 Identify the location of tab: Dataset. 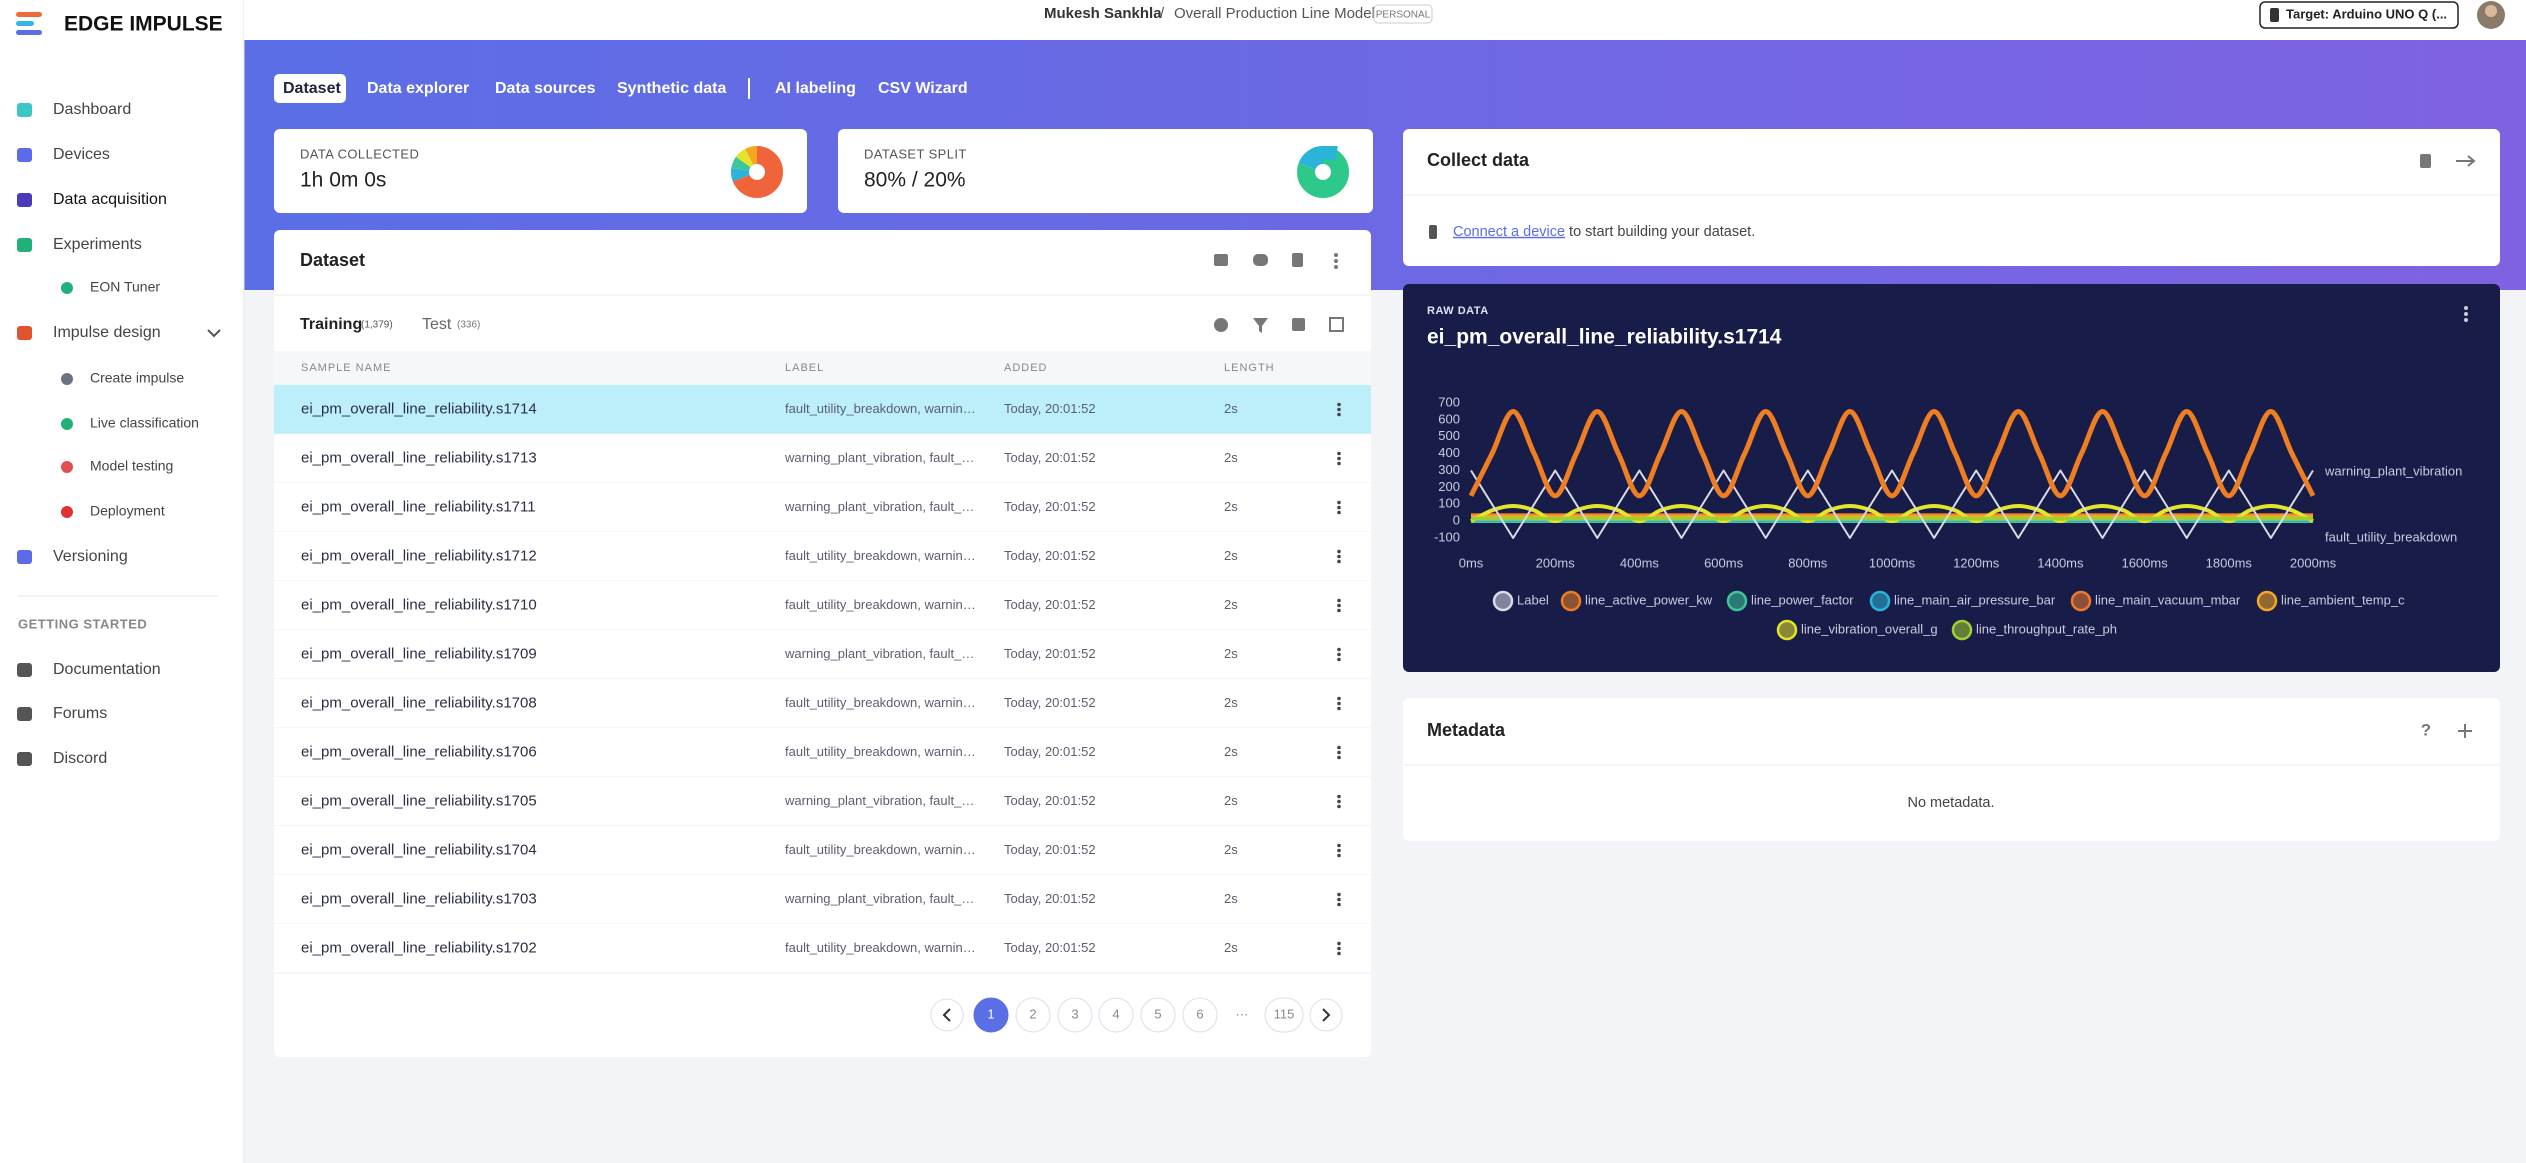
(312, 88).